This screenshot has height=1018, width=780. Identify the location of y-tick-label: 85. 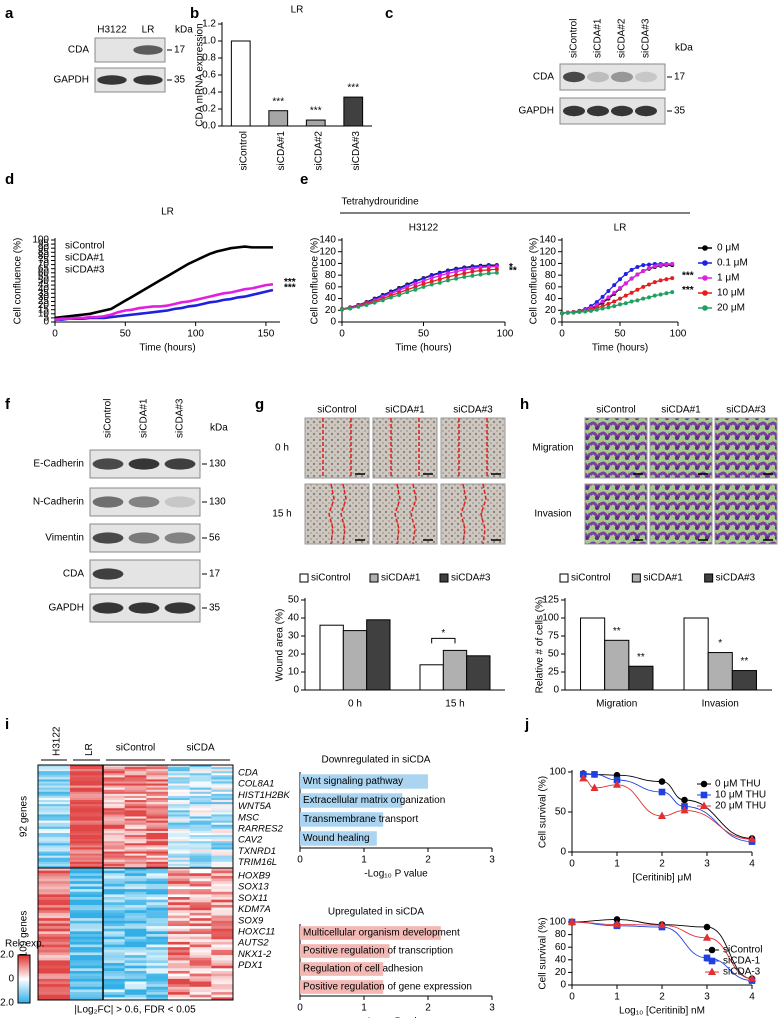
(44, 252).